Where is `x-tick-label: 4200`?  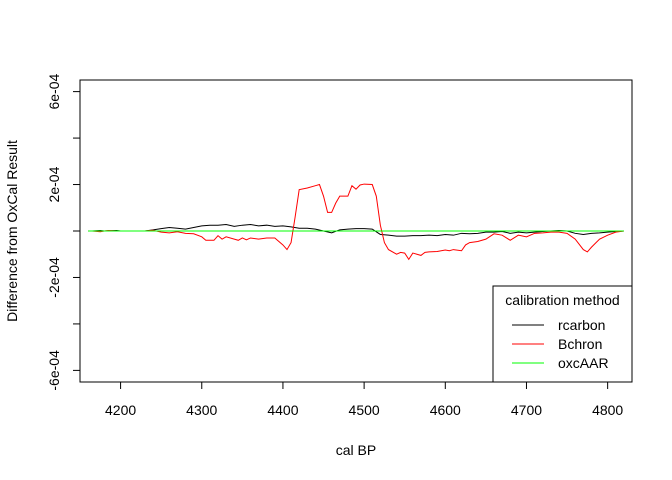
x-tick-label: 4200 is located at coordinates (120, 410).